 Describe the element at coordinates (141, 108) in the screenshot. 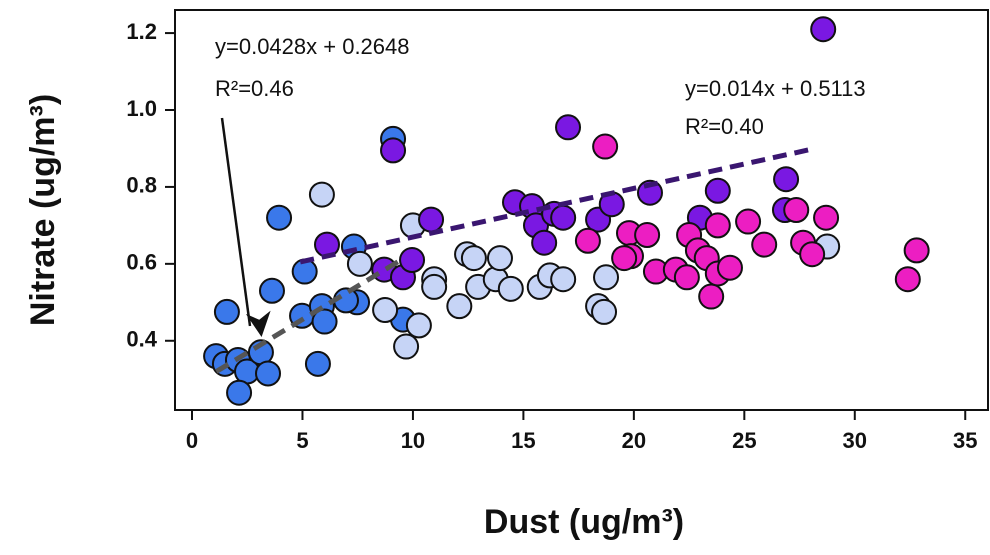

I see `y-tick-label: 1.0` at that location.